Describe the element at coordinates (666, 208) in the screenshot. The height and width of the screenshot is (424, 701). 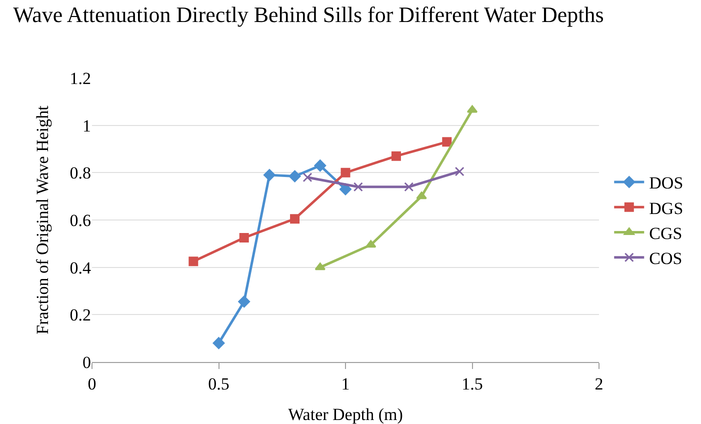
I see `legend-label: DGS` at that location.